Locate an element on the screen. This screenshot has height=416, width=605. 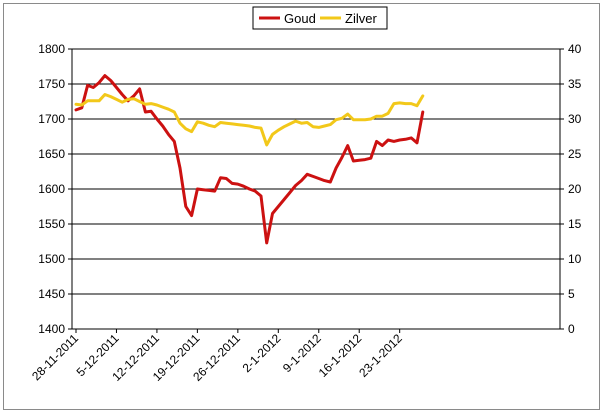
y-right-tick-label: 10 is located at coordinates (575, 259).